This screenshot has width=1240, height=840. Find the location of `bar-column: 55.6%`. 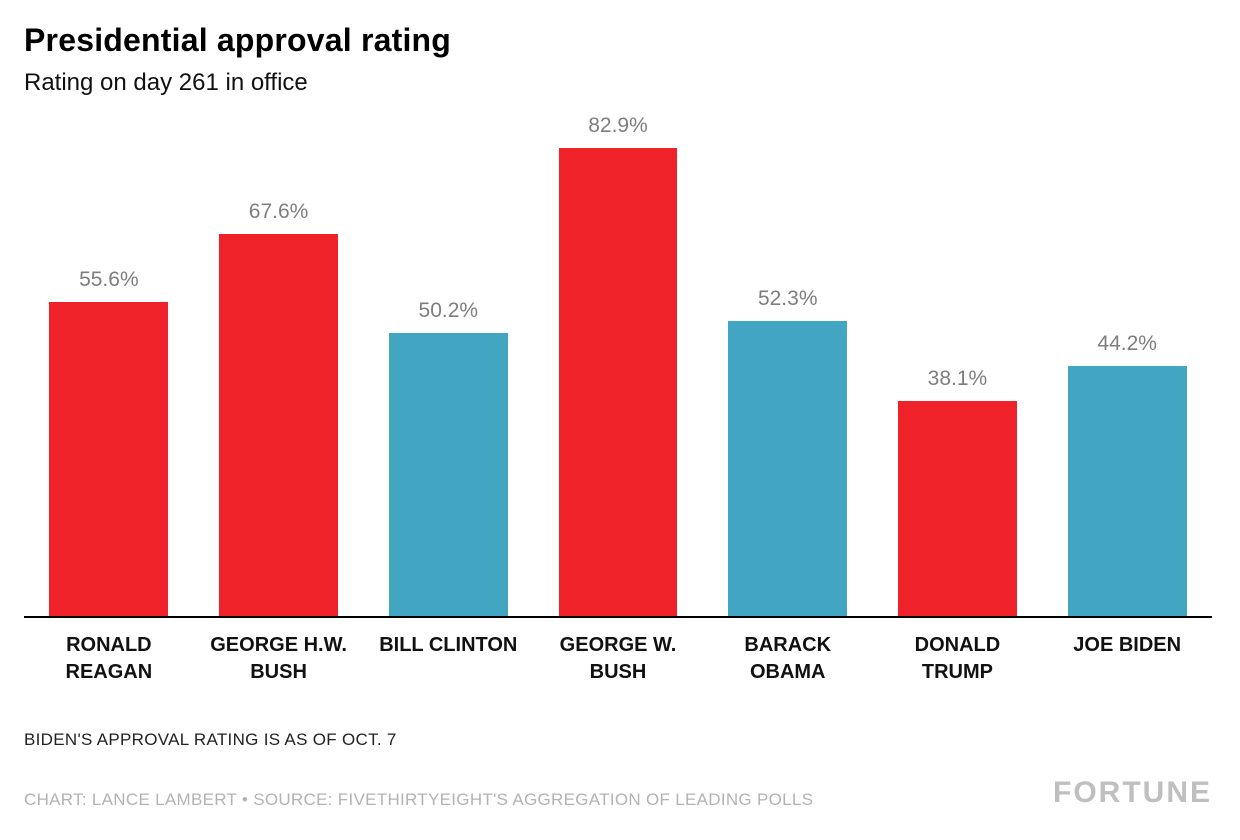

bar-column: 55.6% is located at coordinates (109, 442).